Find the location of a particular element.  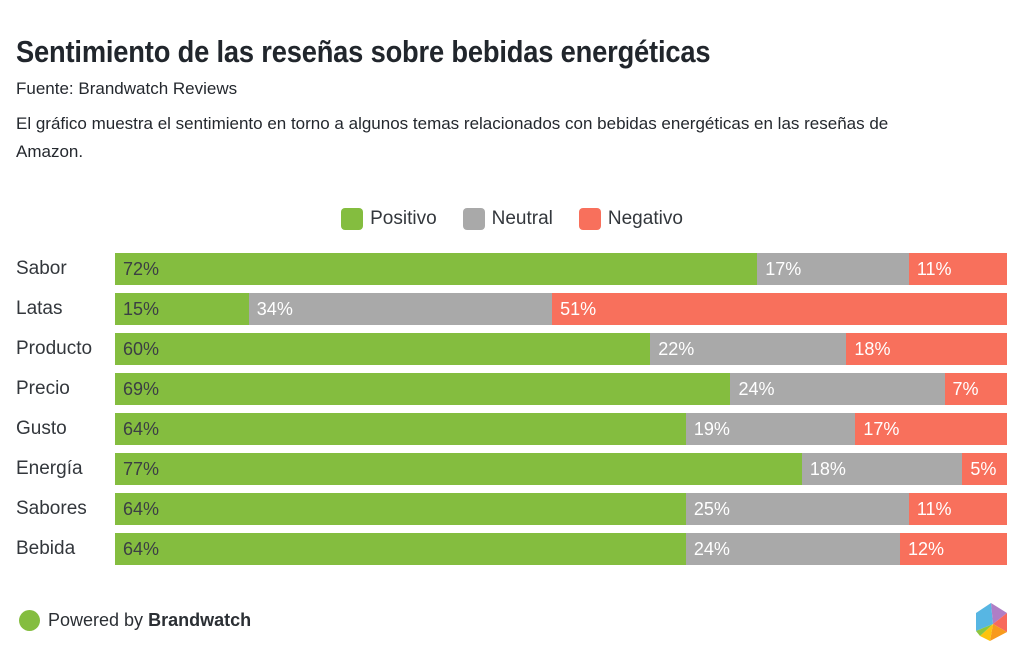

stacked-bar: 60% 22% 18% is located at coordinates (561, 349).